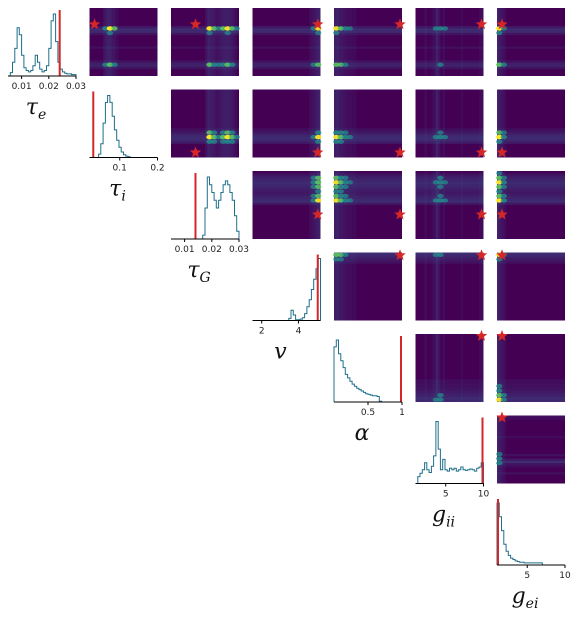 This screenshot has width=578, height=617. What do you see at coordinates (210, 229) in the screenshot?
I see `histogram-tau_G: 0.01 0.02 0.03 τG` at bounding box center [210, 229].